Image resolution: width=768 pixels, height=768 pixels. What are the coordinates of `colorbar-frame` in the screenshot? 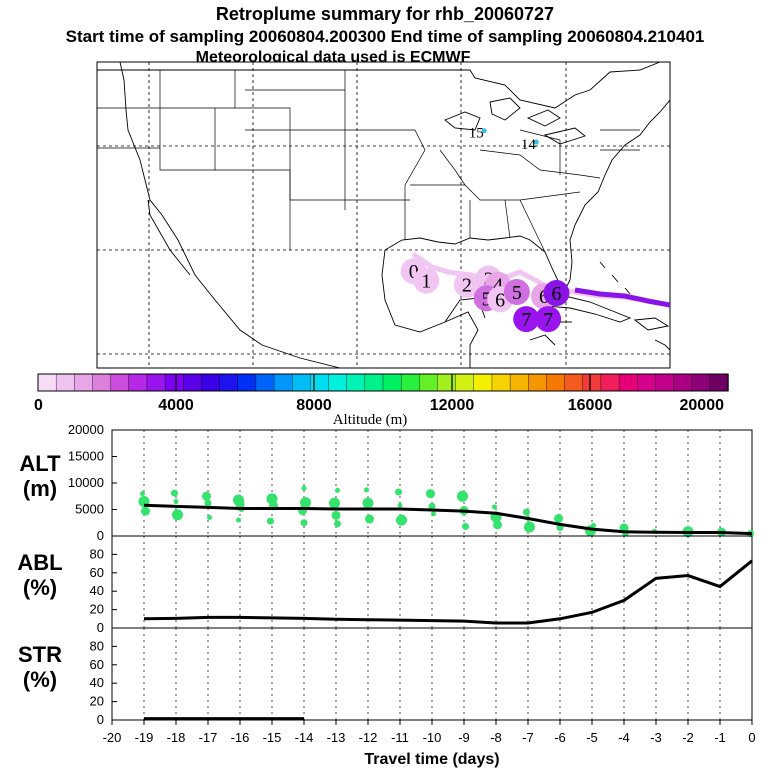 It's located at (383, 382).